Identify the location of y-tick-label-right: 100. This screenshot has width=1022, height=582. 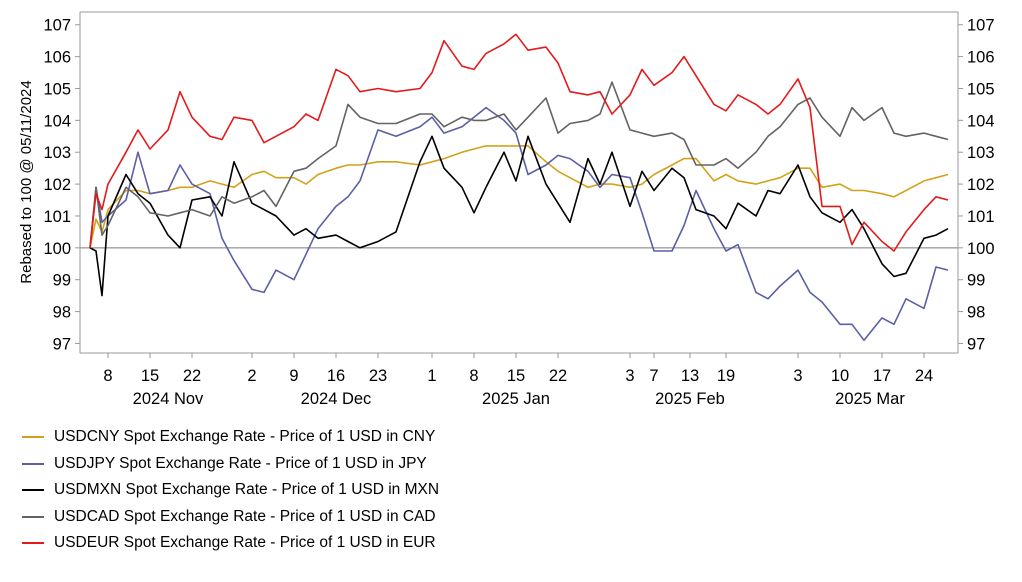
(981, 249).